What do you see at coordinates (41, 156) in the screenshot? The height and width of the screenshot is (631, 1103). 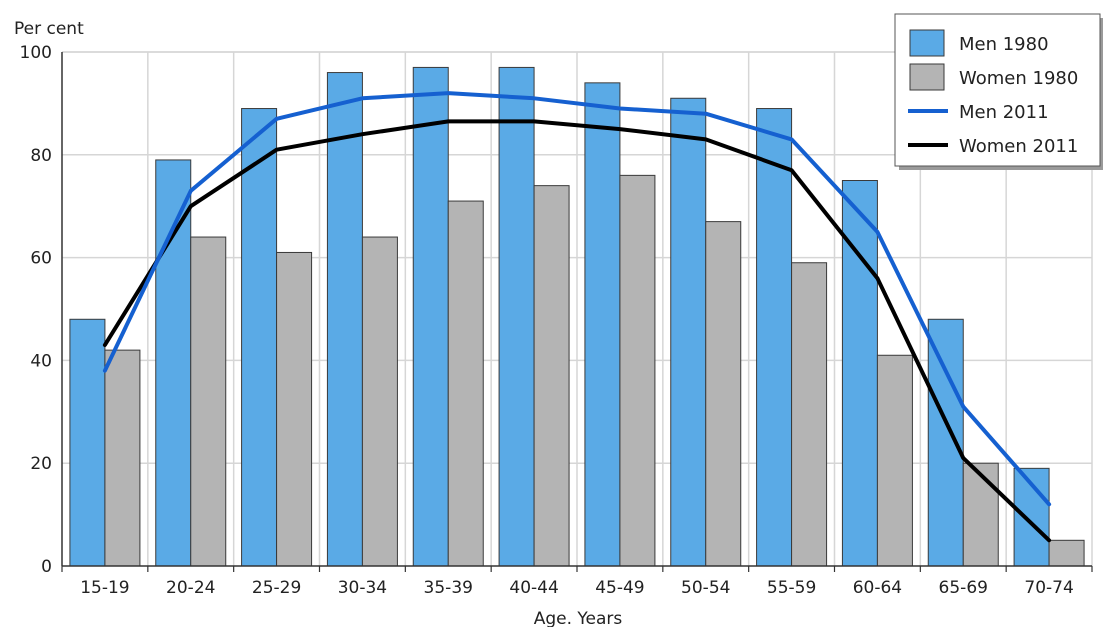 I see `y-tick-label: 80` at bounding box center [41, 156].